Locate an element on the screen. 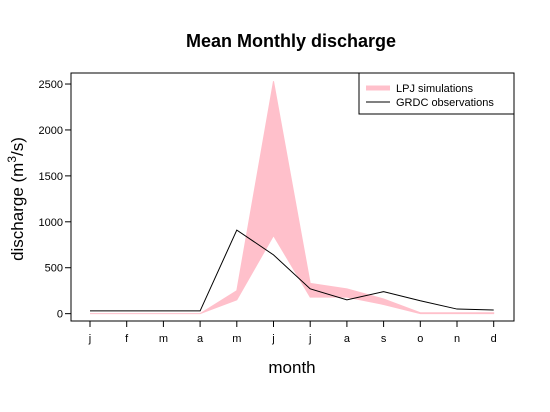 This screenshot has height=412, width=550. y-axis-label-superscript: 3 is located at coordinates (12, 159).